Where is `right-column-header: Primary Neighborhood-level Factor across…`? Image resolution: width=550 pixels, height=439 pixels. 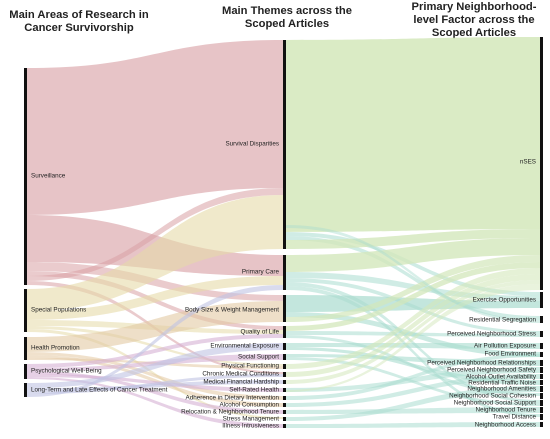
right-column-header: Primary Neighborhood-level Factor across… is located at coordinates (474, 20).